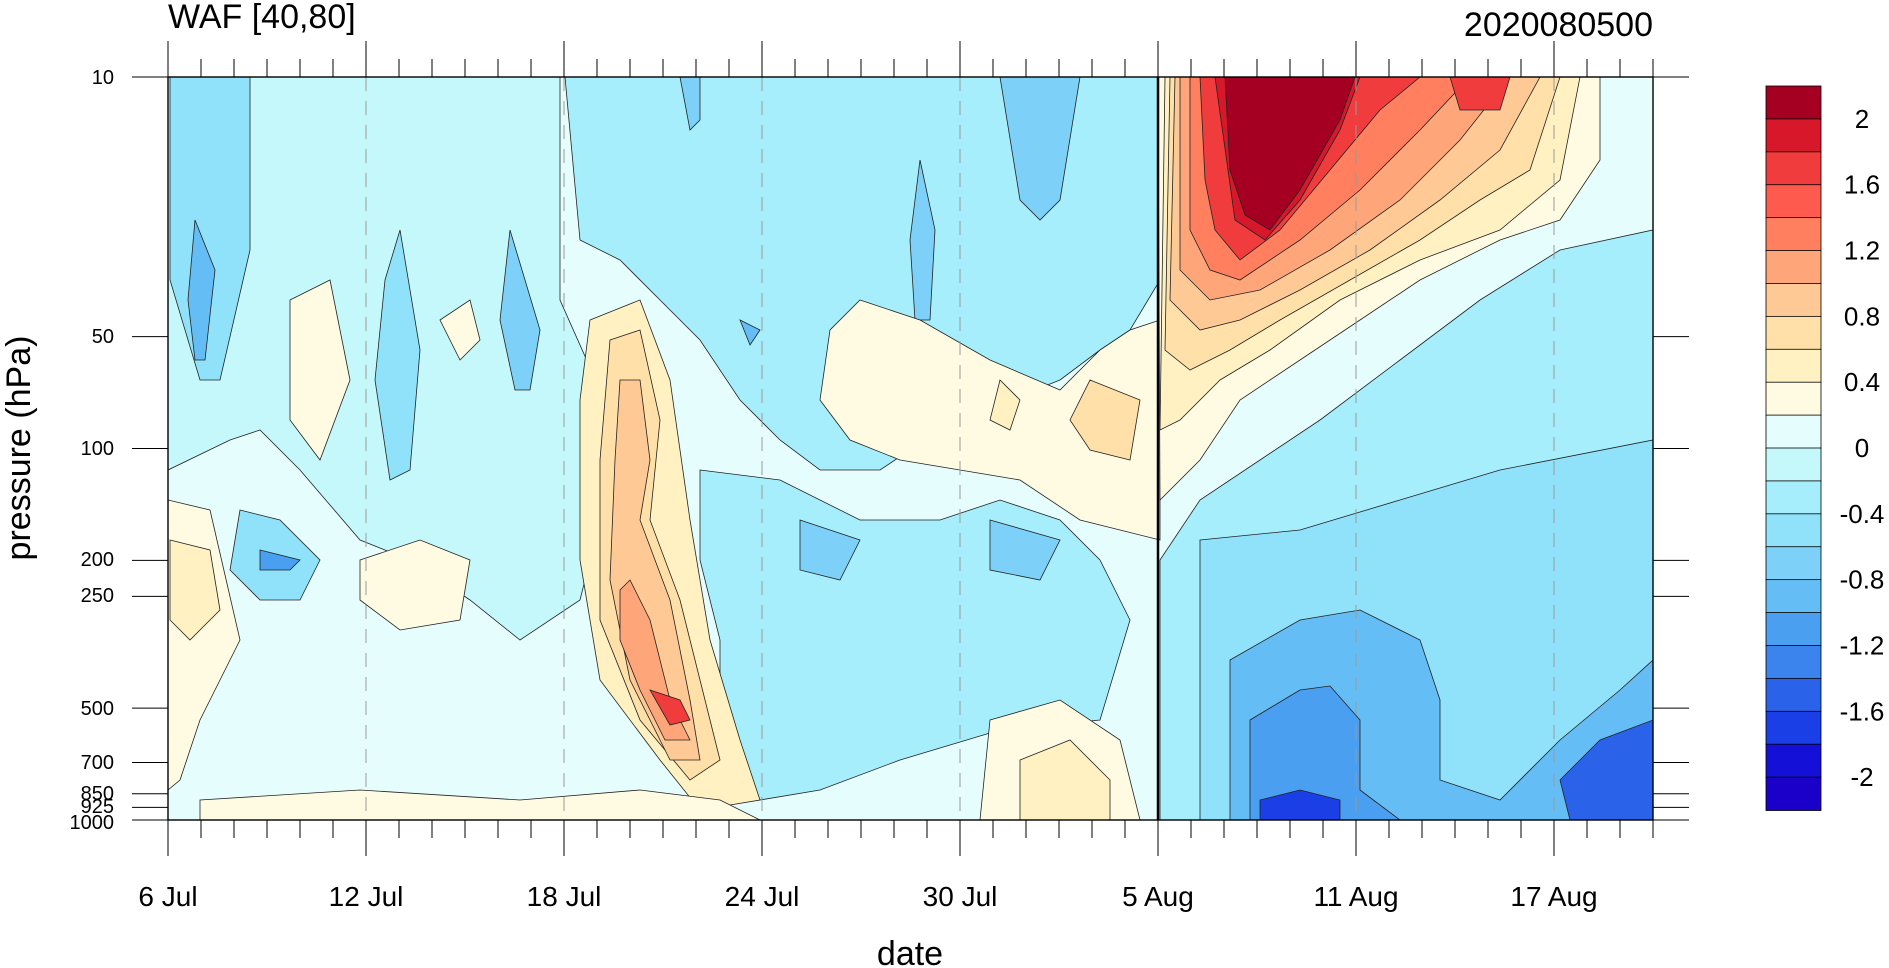 The width and height of the screenshot is (1889, 968). Describe the element at coordinates (103, 78) in the screenshot. I see `y-tick-label: 10` at that location.